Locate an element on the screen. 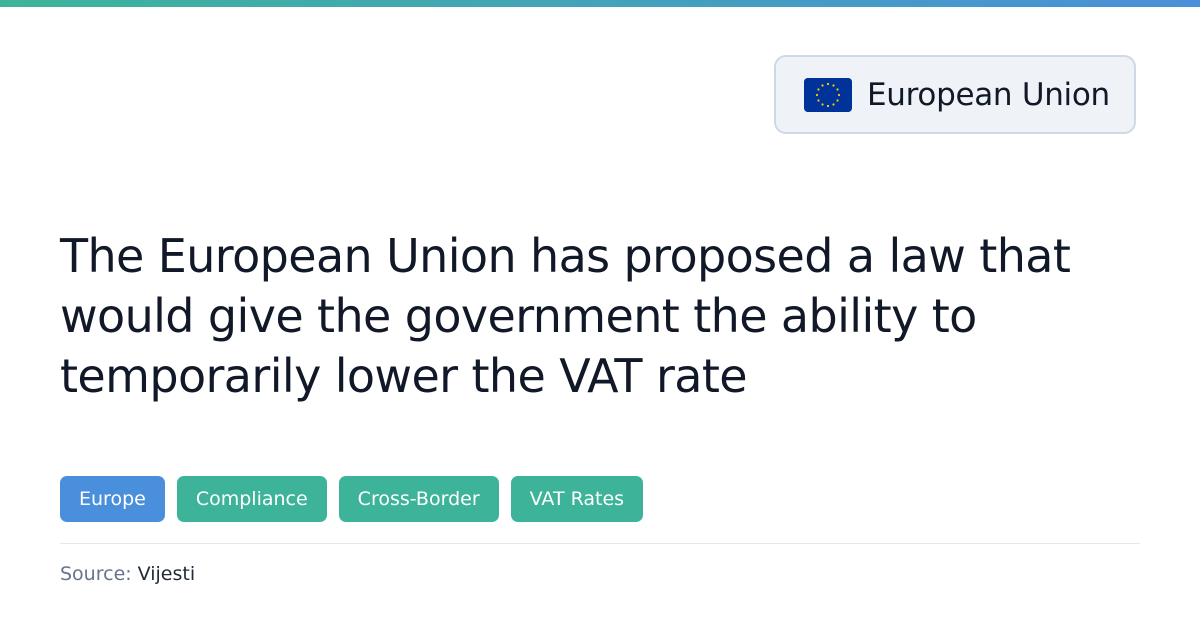 The height and width of the screenshot is (630, 1200). region-label: European Union is located at coordinates (988, 94).